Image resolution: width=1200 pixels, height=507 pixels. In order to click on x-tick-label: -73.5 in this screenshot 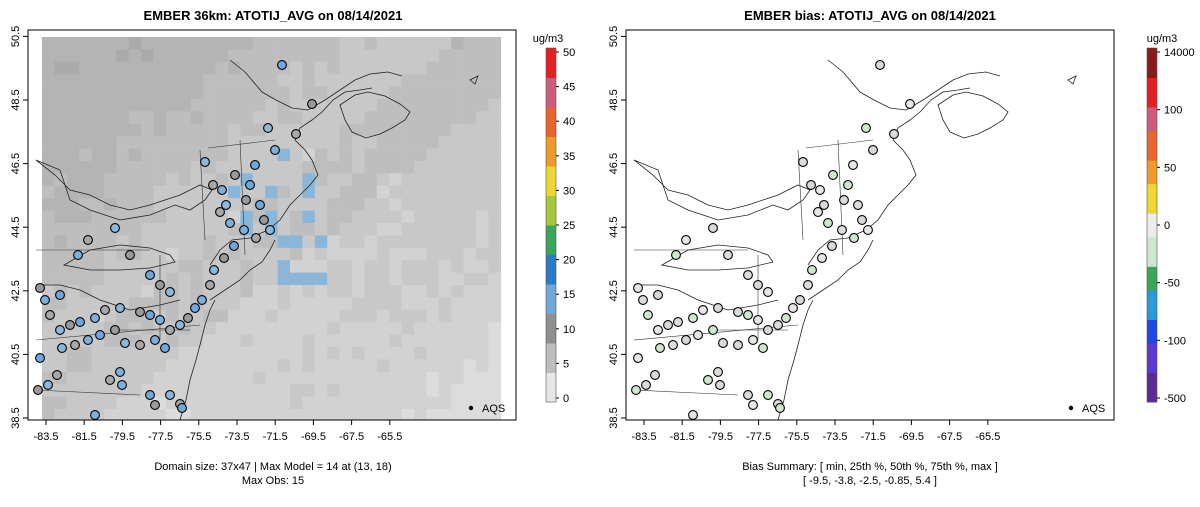, I will do `click(834, 437)`.